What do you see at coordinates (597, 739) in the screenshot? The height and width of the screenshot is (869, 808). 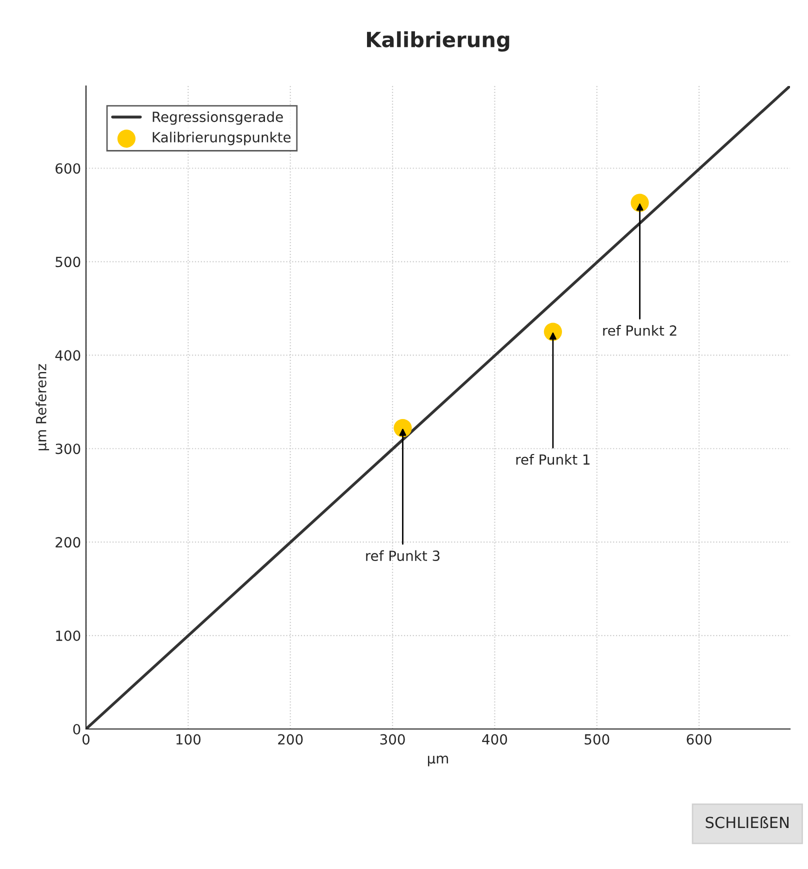 I see `x-tick-label: 500` at bounding box center [597, 739].